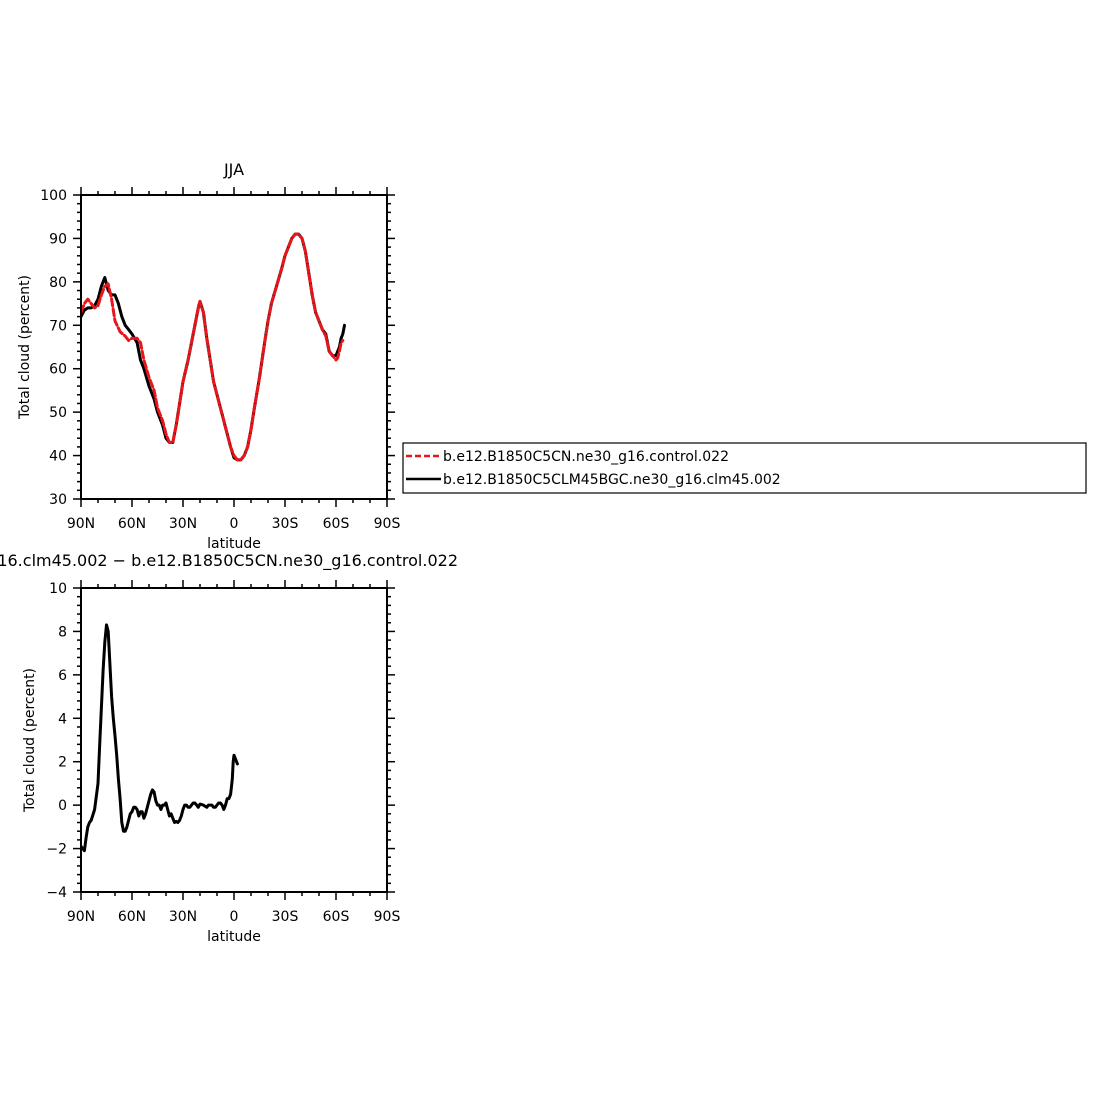 This screenshot has height=1103, width=1103. What do you see at coordinates (234, 544) in the screenshot?
I see `top-x-axis-label: latitude` at bounding box center [234, 544].